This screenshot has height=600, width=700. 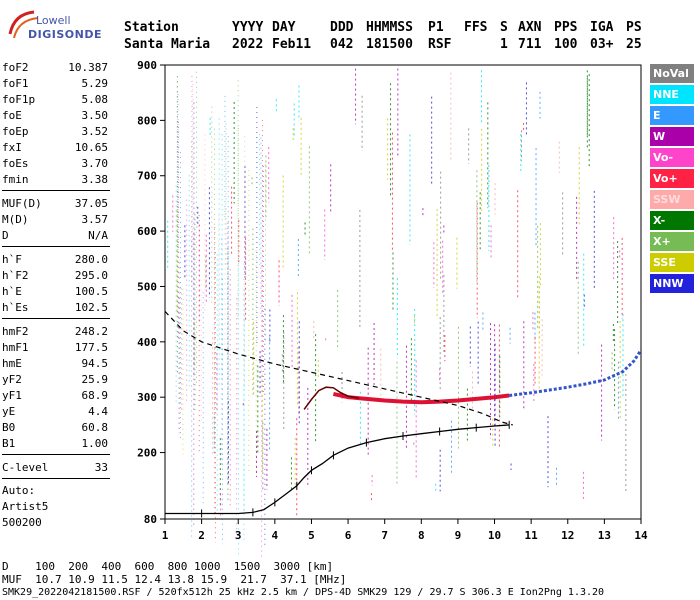 I want to click on header-value-ps: 25, so click(x=634, y=44).